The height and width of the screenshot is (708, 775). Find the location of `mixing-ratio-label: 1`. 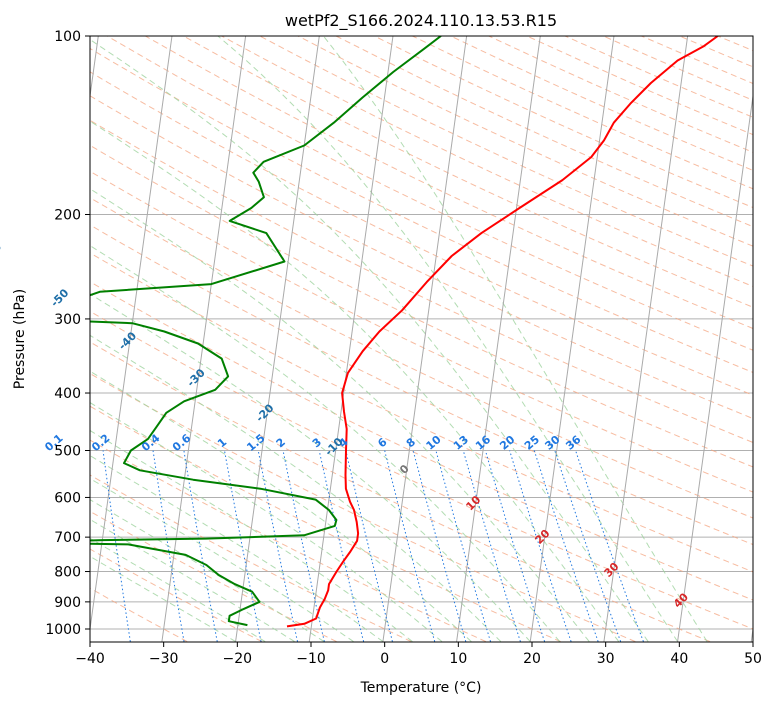

mixing-ratio-label: 1 is located at coordinates (222, 442).